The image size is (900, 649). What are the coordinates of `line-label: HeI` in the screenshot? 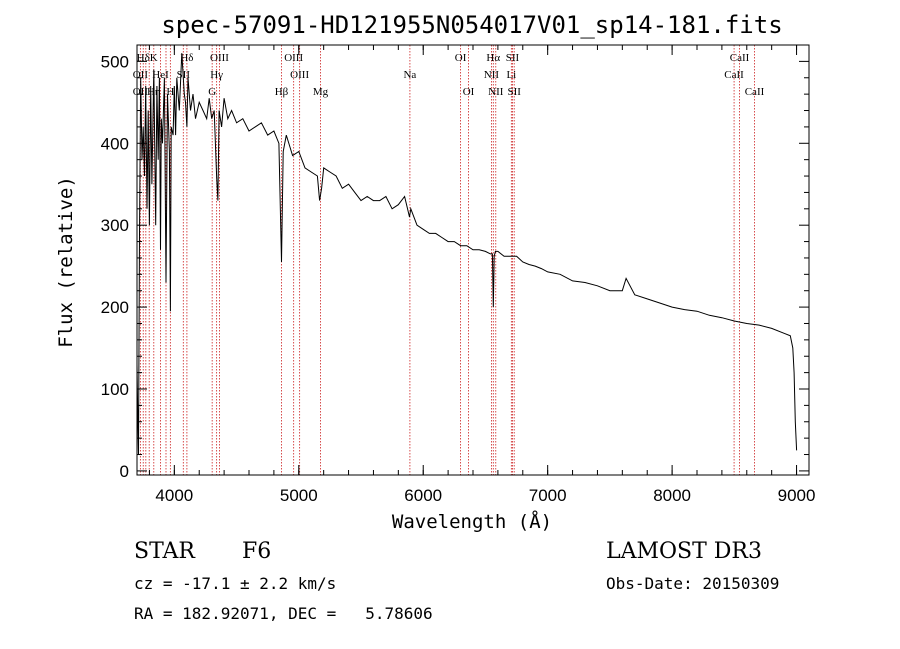 It's located at (160, 75).